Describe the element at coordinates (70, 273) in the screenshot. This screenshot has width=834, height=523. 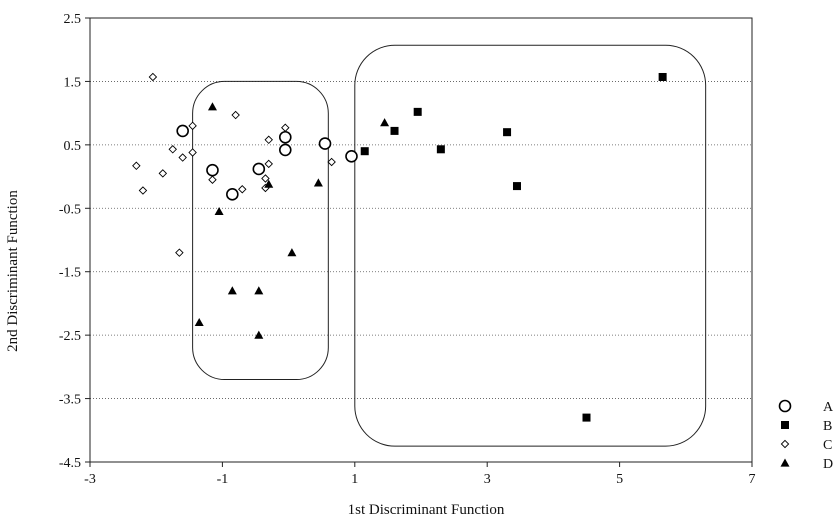
I see `y-tick-label: -1.5` at that location.